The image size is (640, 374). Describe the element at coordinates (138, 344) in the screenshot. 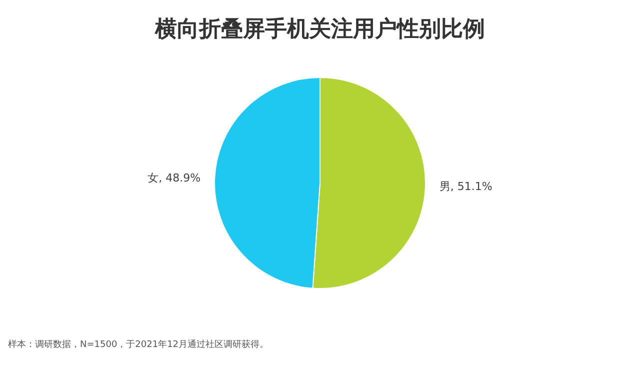

I see `text: 样本：调研数据，N=1500，于2021年12月通过社区调研获得。` at that location.